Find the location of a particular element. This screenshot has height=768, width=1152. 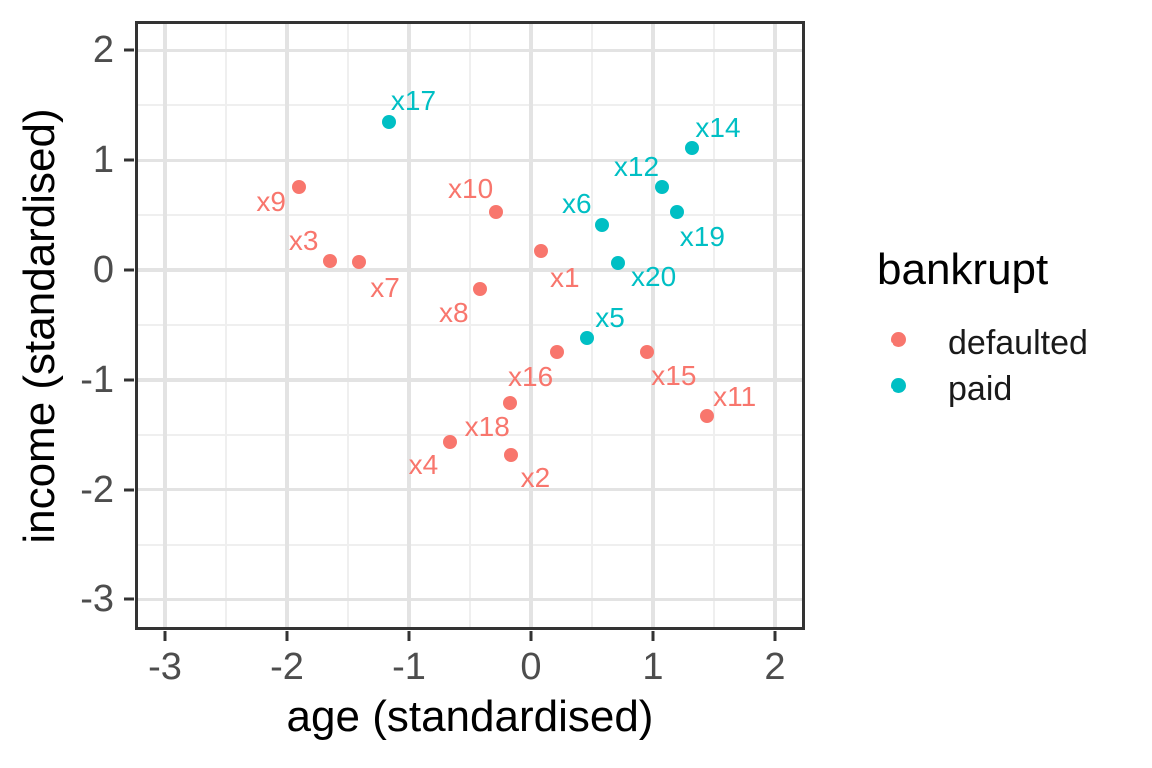

legend-item: a paid is located at coordinates (982, 389).